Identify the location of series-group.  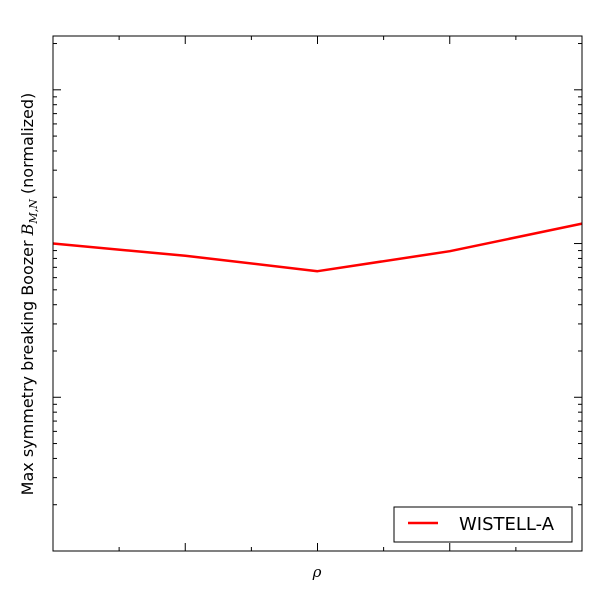
(317, 247).